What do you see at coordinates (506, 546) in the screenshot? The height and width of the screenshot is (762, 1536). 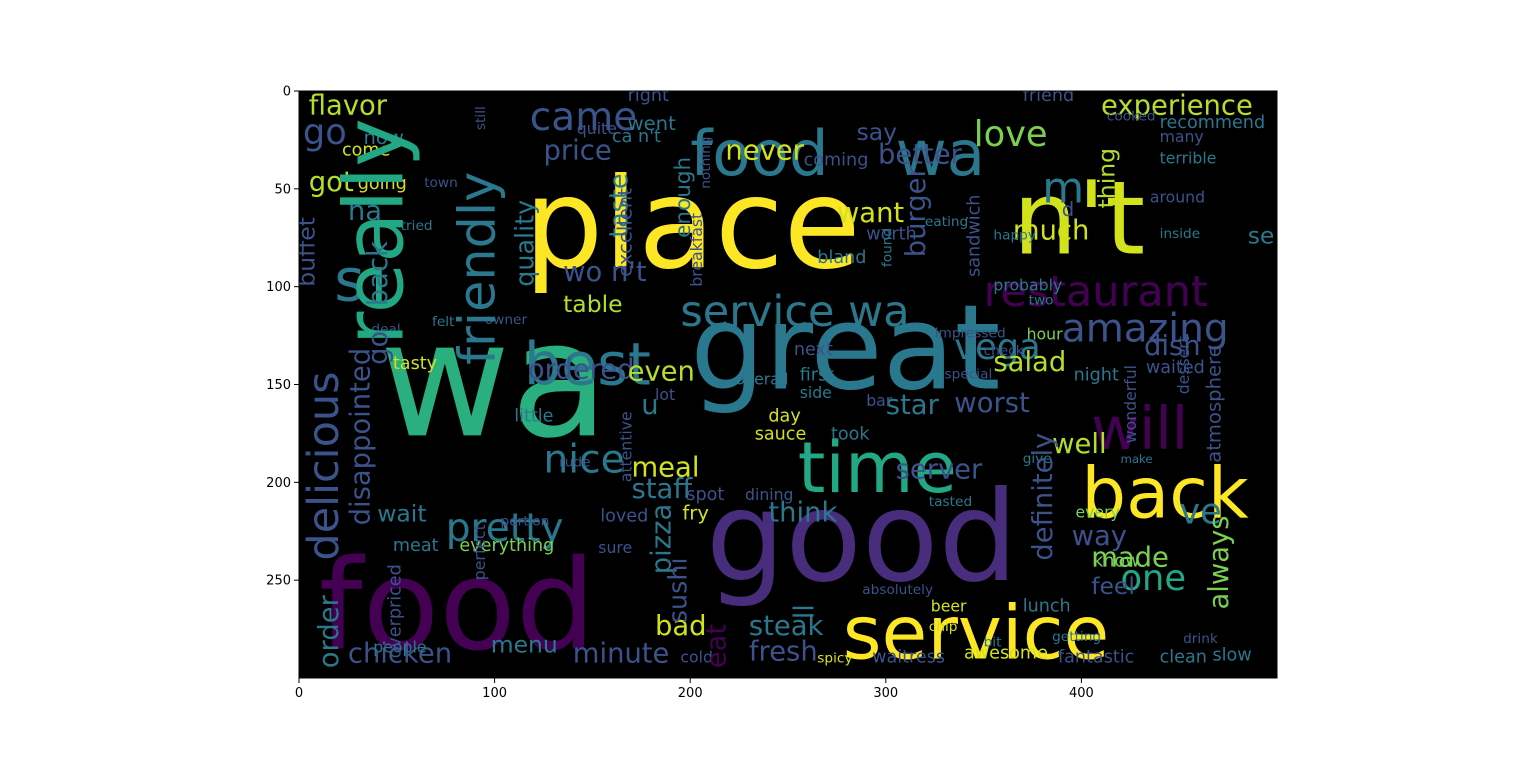 I see `word-77: everything` at bounding box center [506, 546].